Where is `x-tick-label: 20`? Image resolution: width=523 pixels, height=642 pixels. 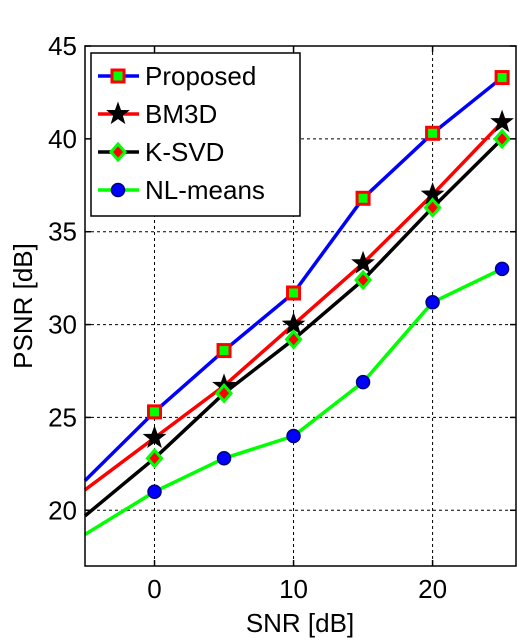
x-tick-label: 20 is located at coordinates (432, 589).